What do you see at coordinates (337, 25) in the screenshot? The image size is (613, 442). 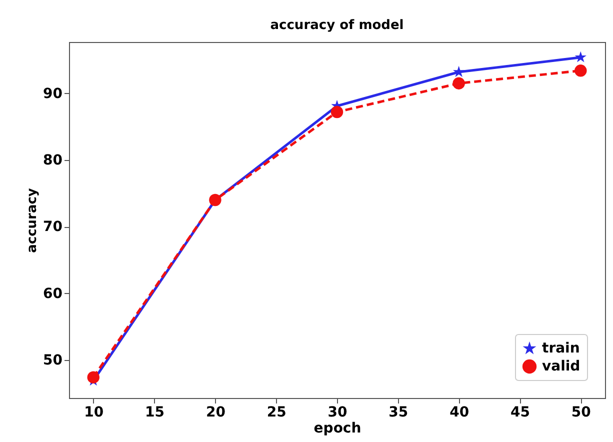 I see `chart-title: accuracy of model` at bounding box center [337, 25].